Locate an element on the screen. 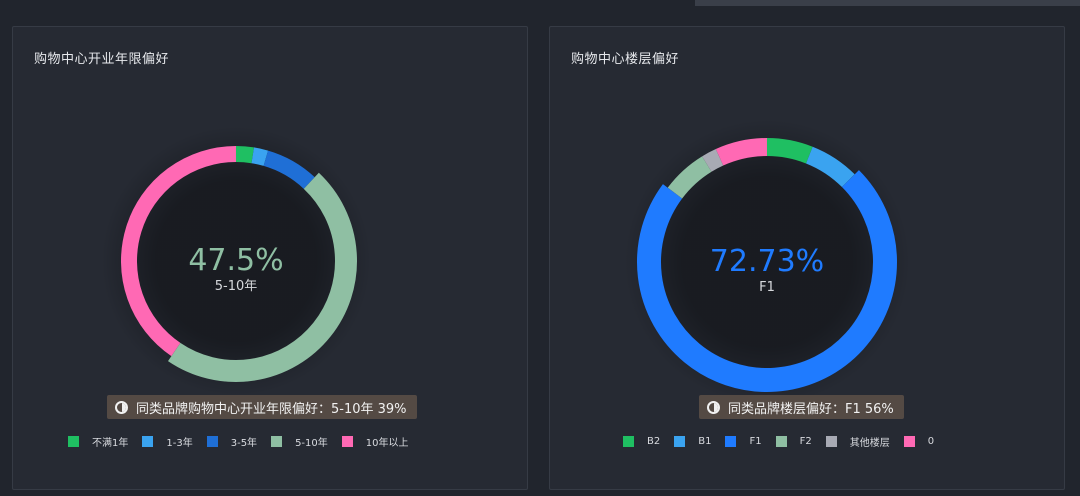 The height and width of the screenshot is (496, 1080). chart-legend: B2 B1 F1 F2 其他楼层 0 is located at coordinates (785, 441).